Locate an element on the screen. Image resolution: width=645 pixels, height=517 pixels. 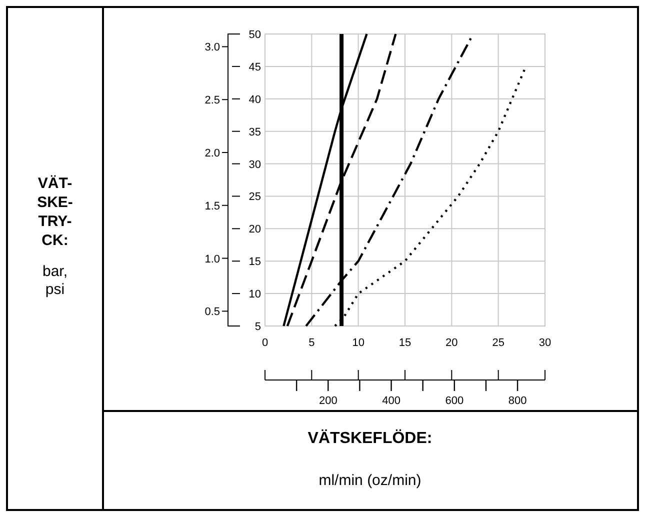
x-tick-label: 25 is located at coordinates (498, 343).